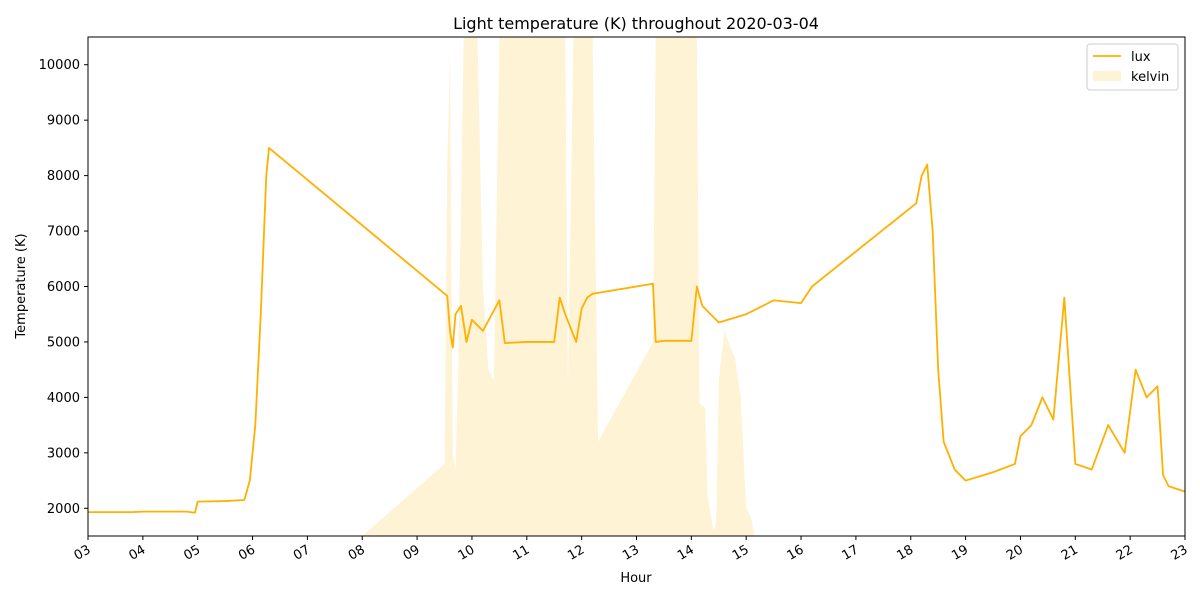 The width and height of the screenshot is (1200, 600). I want to click on x-tick-label: 21, so click(1070, 552).